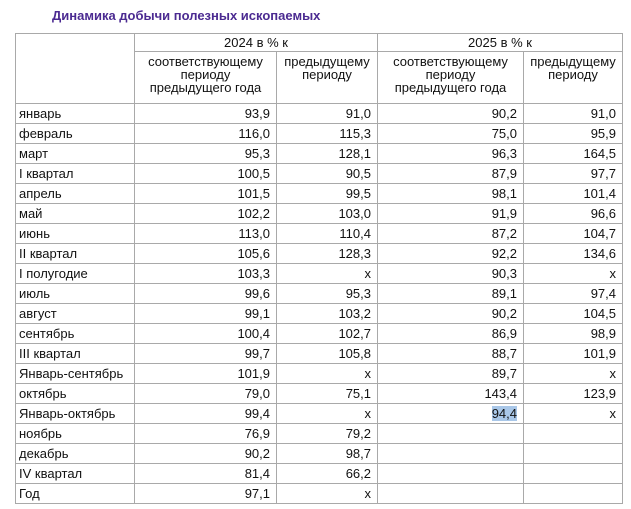 This screenshot has width=631, height=509. What do you see at coordinates (205, 253) in the screenshot?
I see `cell: 105,6` at bounding box center [205, 253].